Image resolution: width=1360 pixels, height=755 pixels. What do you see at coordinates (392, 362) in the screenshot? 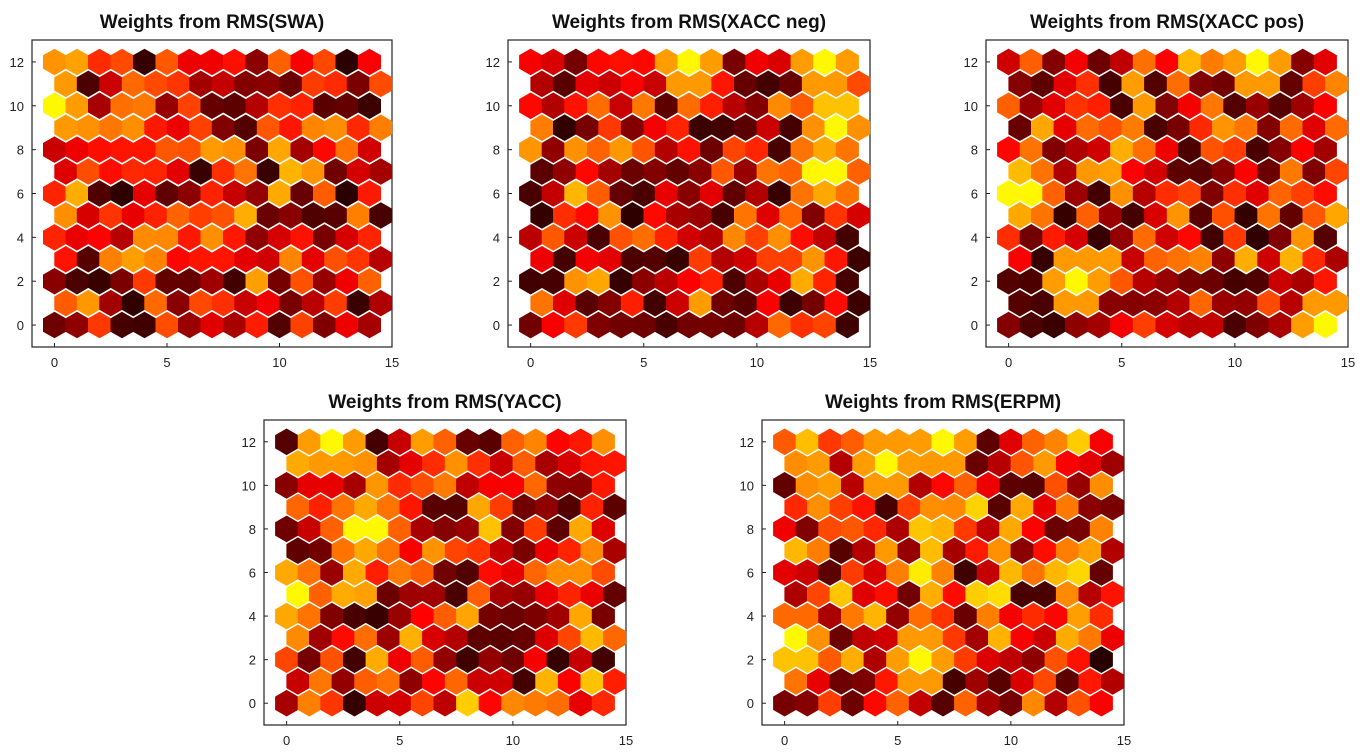
I see `x-tick-label: 15` at bounding box center [392, 362].